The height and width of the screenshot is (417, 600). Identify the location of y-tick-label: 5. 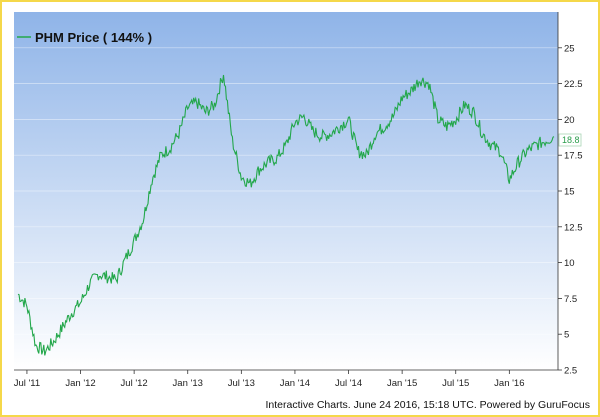
(566, 335).